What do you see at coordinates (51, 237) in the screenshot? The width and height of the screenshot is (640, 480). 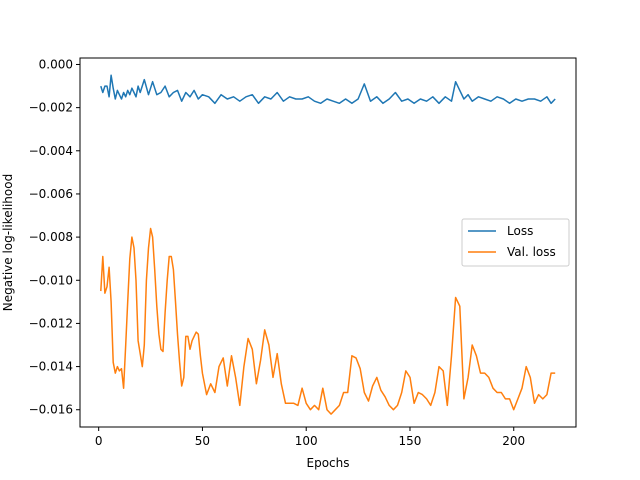 I see `y-tick-label: −0.008` at bounding box center [51, 237].